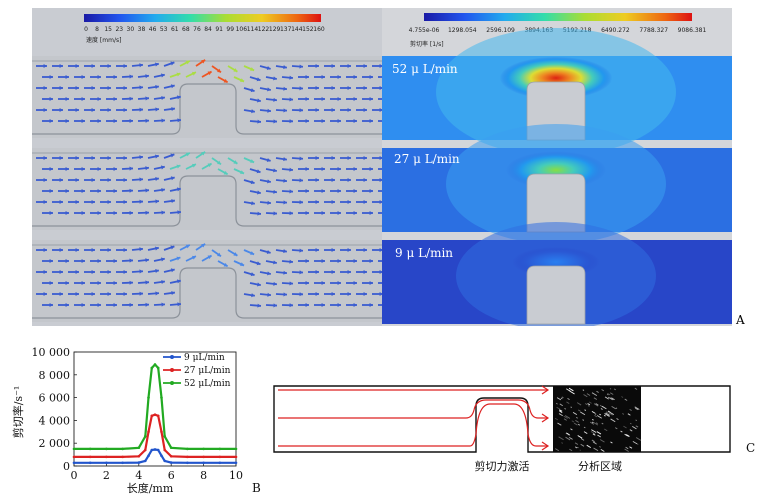 This screenshot has height=502, width=775. Describe the element at coordinates (424, 253) in the screenshot. I see `flow-label-9: 9 μ L/min` at that location.